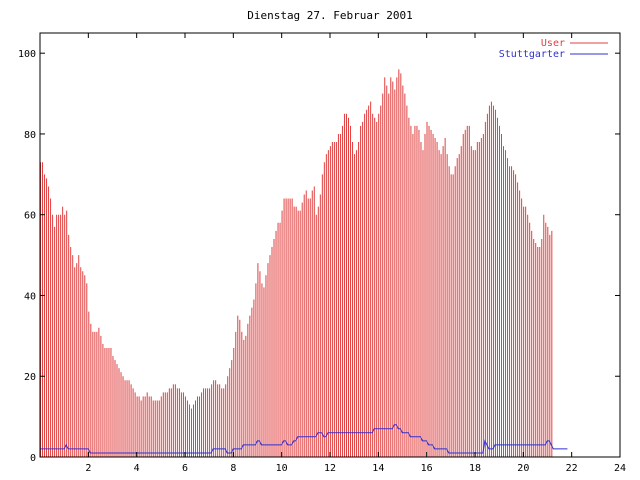 Image resolution: width=640 pixels, height=480 pixels. What do you see at coordinates (30, 377) in the screenshot?
I see `y-tick-label: 20` at bounding box center [30, 377].